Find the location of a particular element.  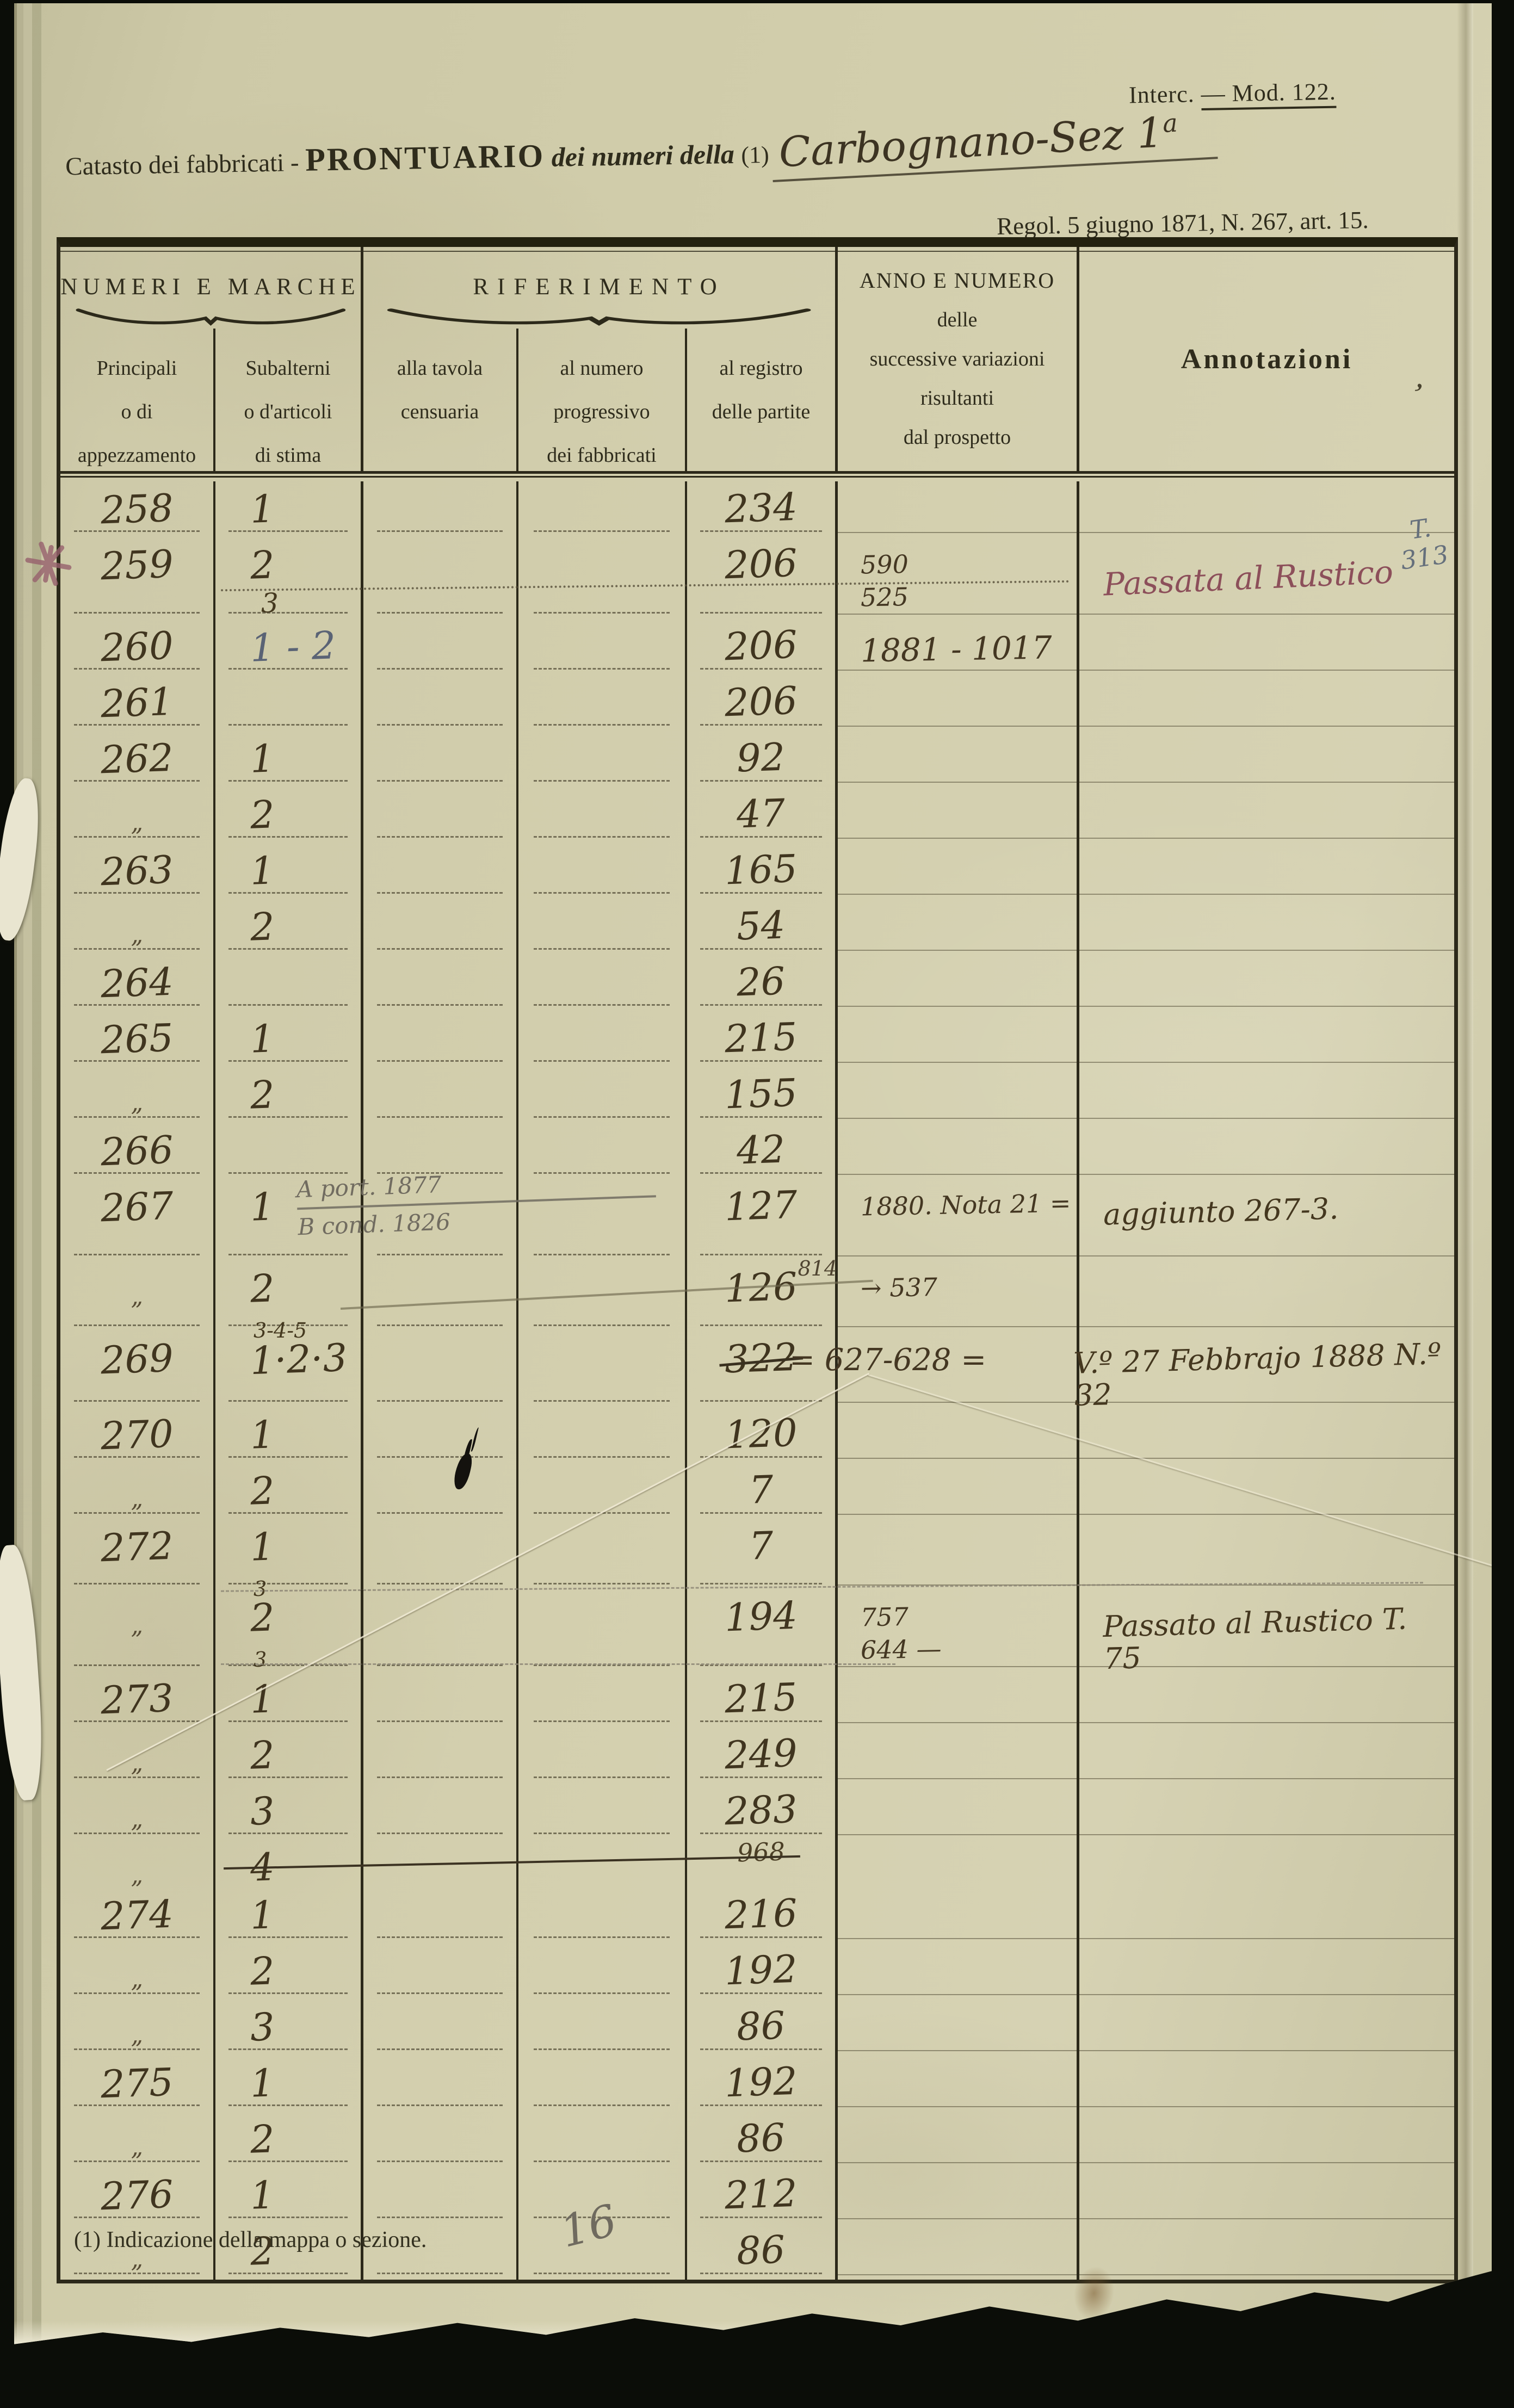

annotation-text: aggiunto 267-3. is located at coordinates (1221, 1211).